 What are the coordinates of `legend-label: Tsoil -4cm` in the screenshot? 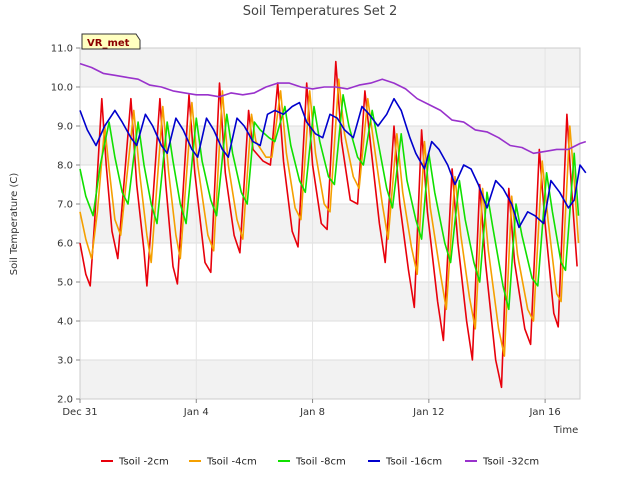 It's located at (231, 462).